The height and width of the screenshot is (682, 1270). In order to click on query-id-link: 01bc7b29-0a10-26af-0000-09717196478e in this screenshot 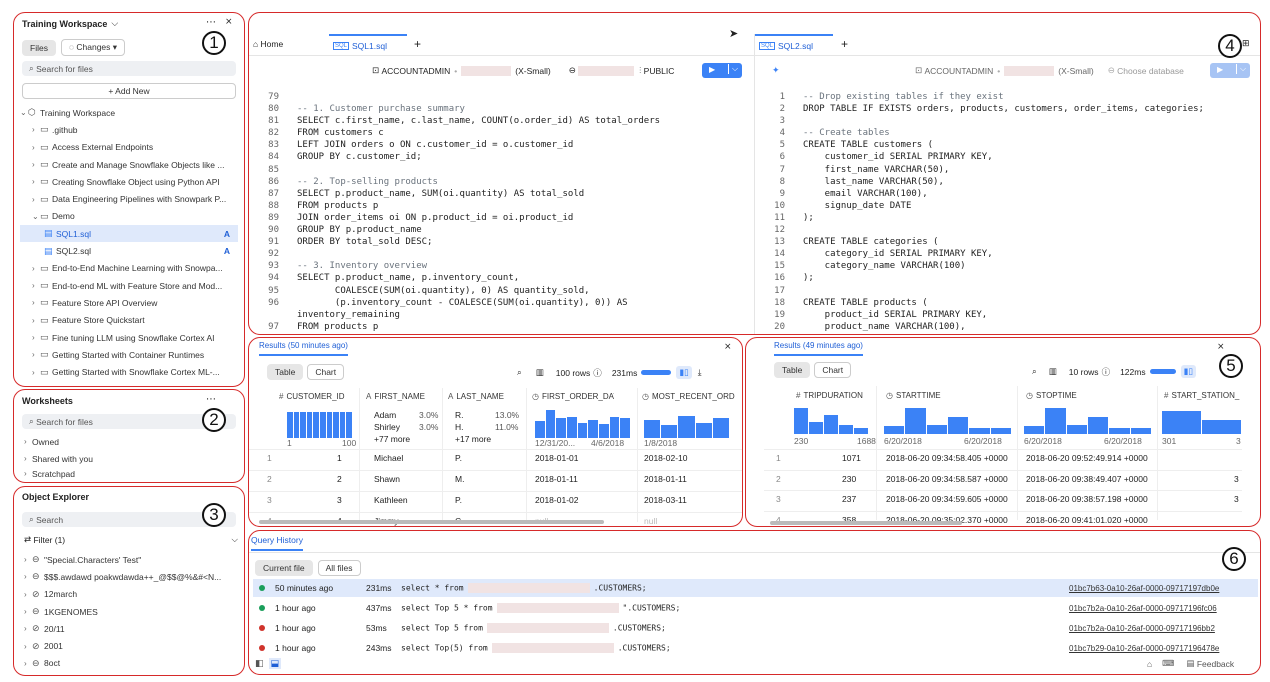, I will do `click(1144, 648)`.